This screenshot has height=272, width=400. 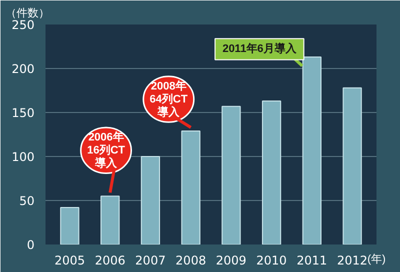 What do you see at coordinates (28, 14) in the screenshot?
I see `y-axis-title: （件数）` at bounding box center [28, 14].